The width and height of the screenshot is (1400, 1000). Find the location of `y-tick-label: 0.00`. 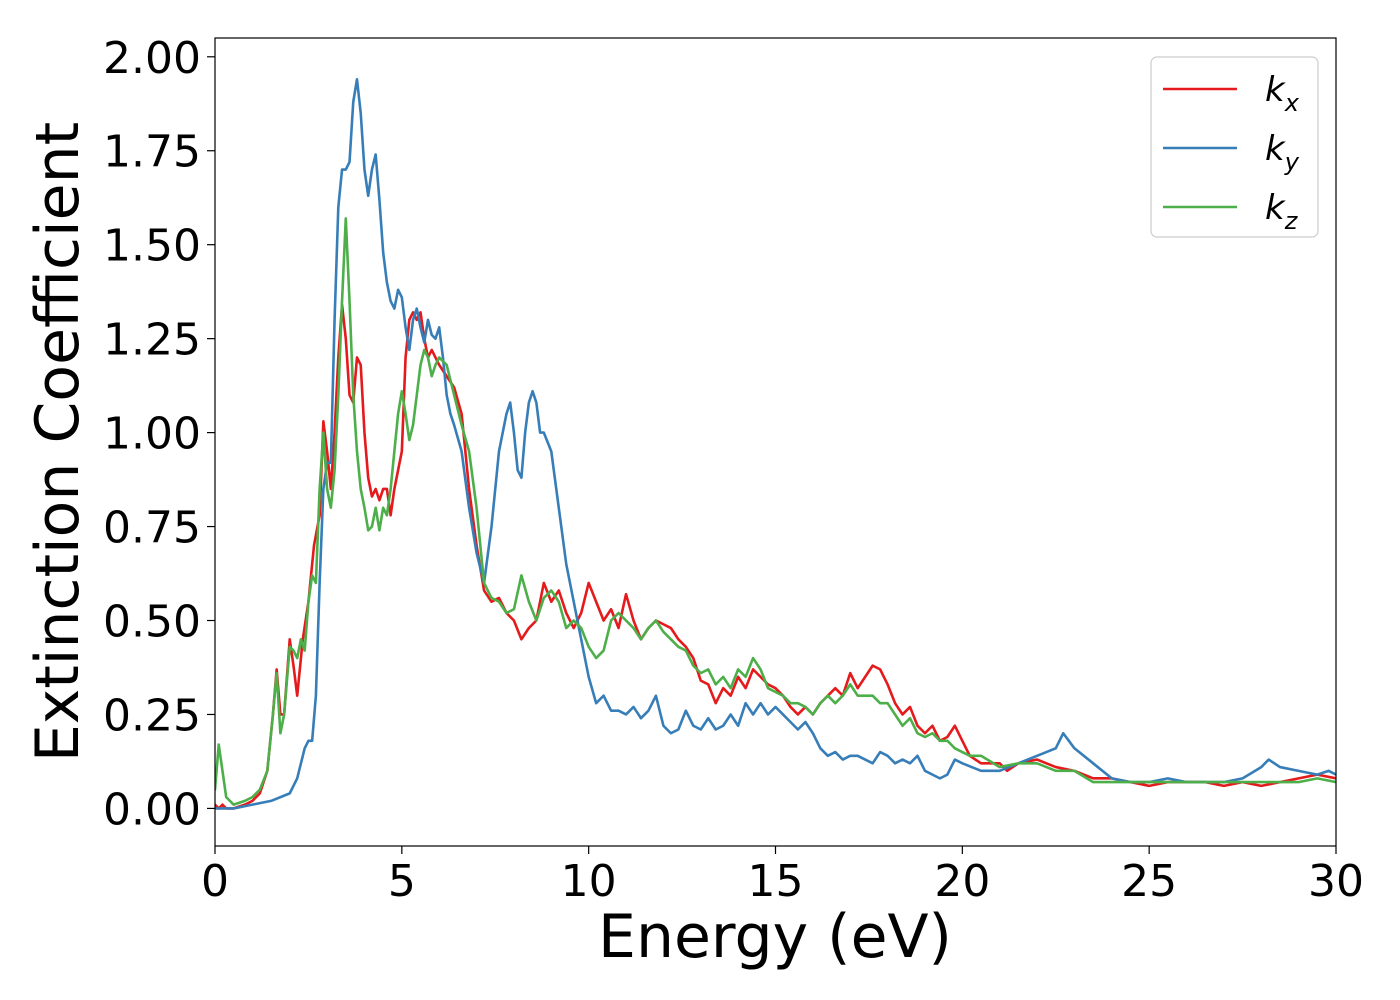

y-tick-label: 0.00 is located at coordinates (152, 809).